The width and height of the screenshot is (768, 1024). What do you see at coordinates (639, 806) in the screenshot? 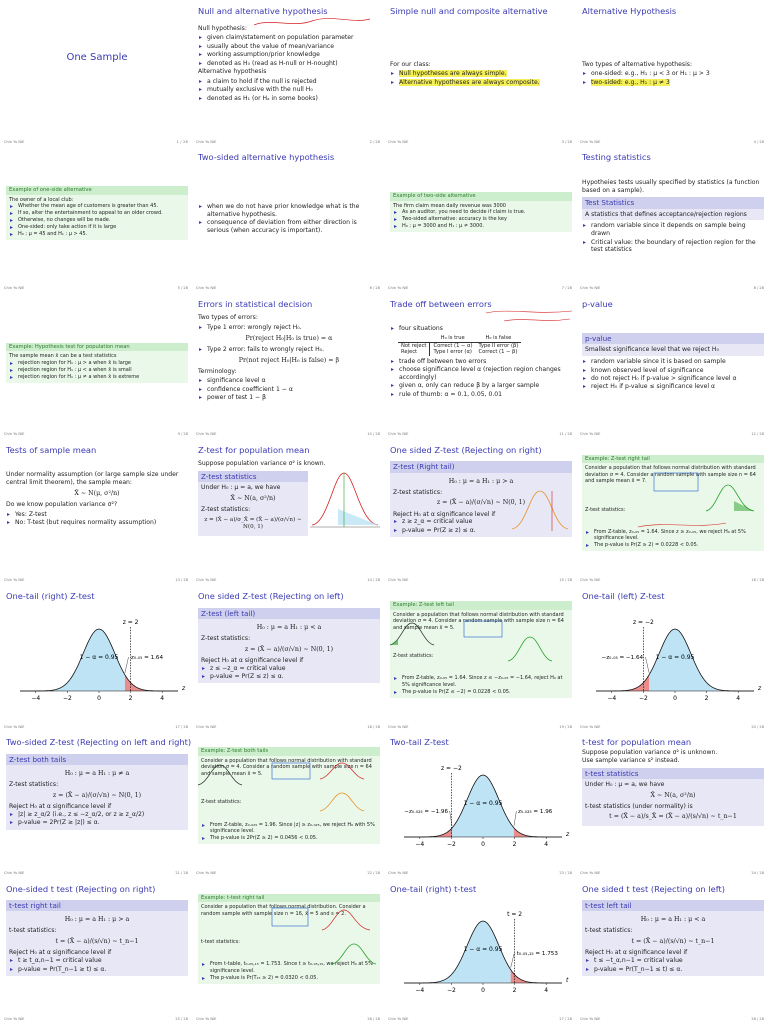
I see `block-text: t-test statistics (under normality) is` at bounding box center [639, 806].